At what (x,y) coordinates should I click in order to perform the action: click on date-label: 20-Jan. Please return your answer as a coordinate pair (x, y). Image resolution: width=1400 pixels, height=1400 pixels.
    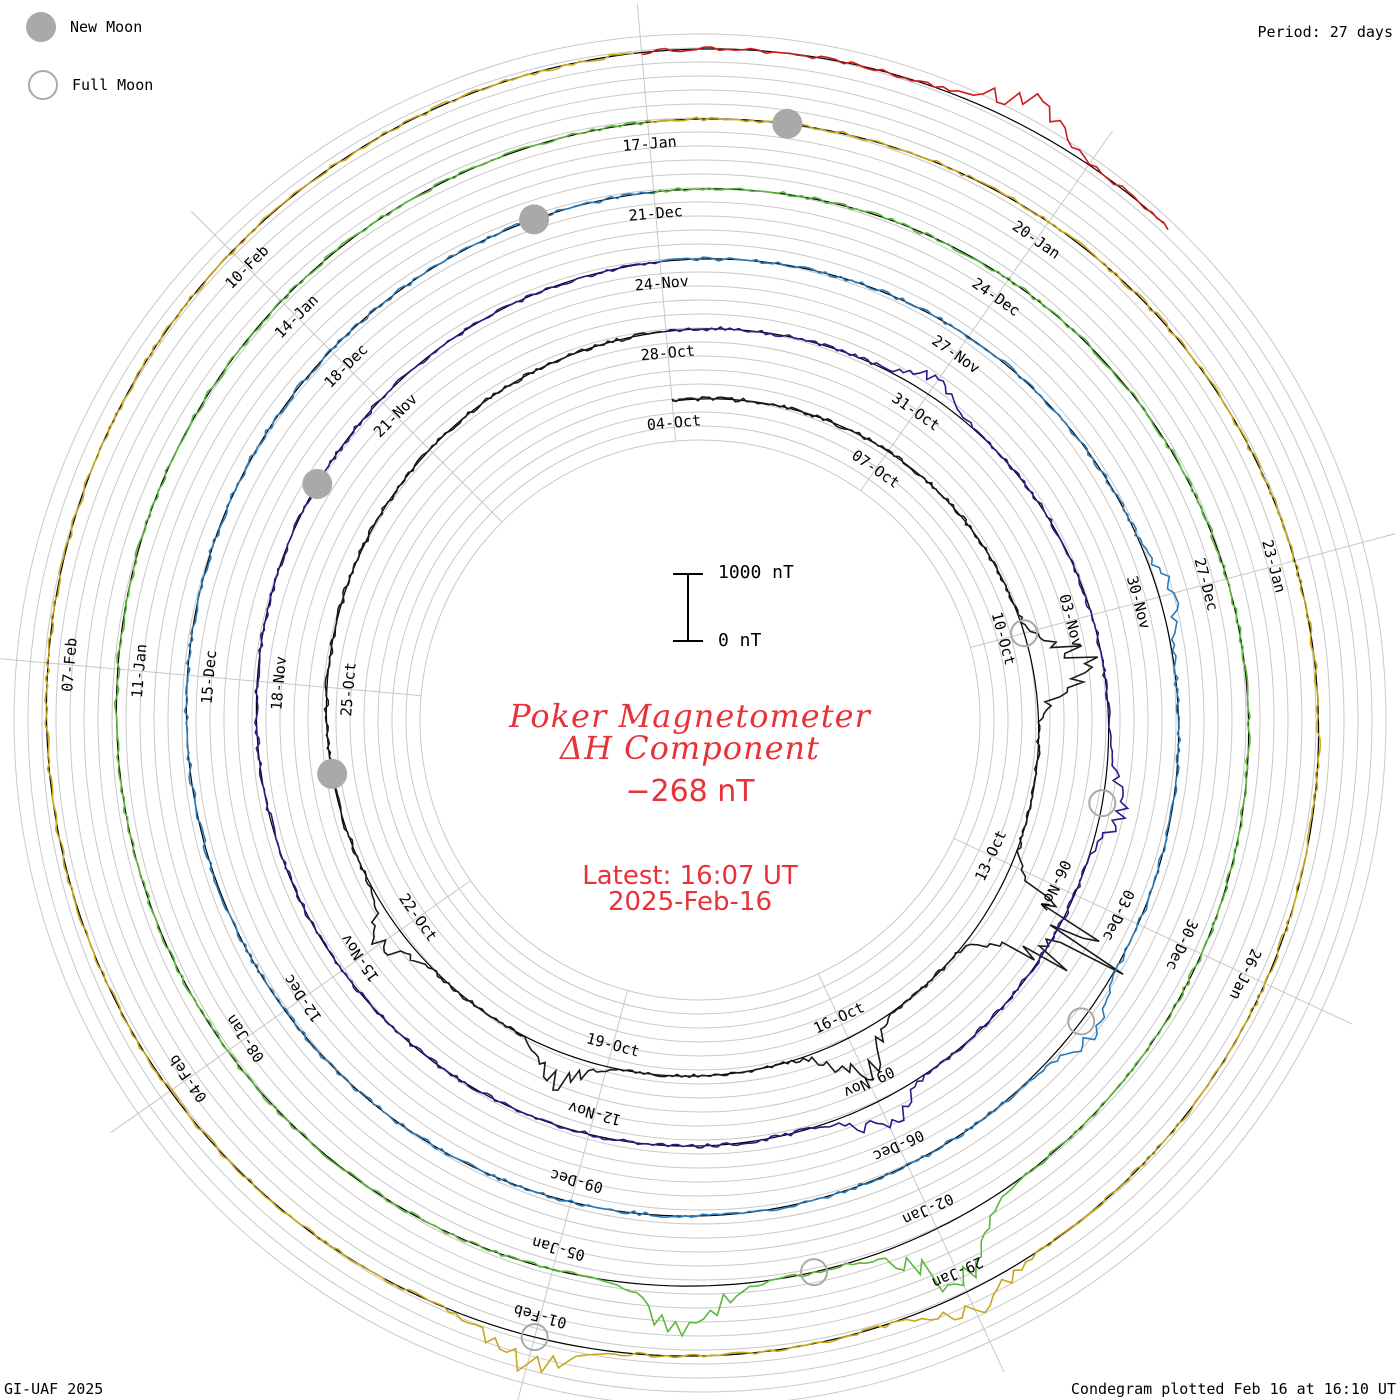
    Looking at the image, I should click on (1036, 240).